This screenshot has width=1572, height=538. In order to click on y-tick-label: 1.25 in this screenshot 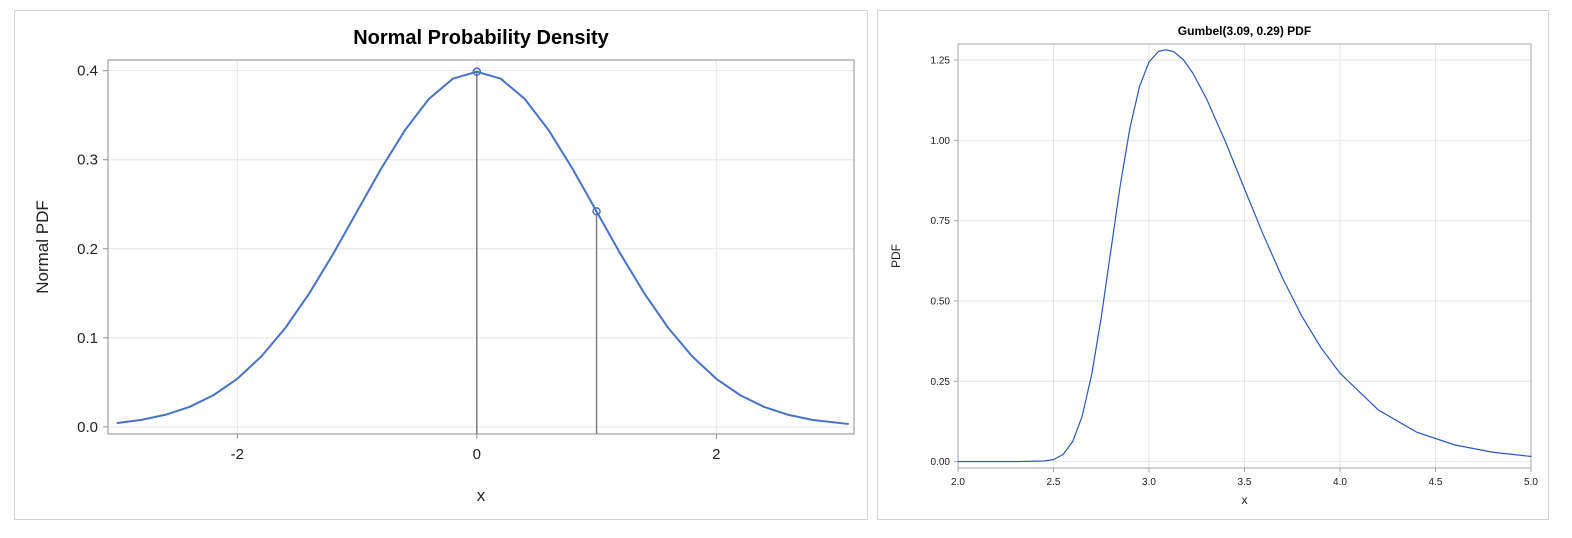, I will do `click(941, 61)`.